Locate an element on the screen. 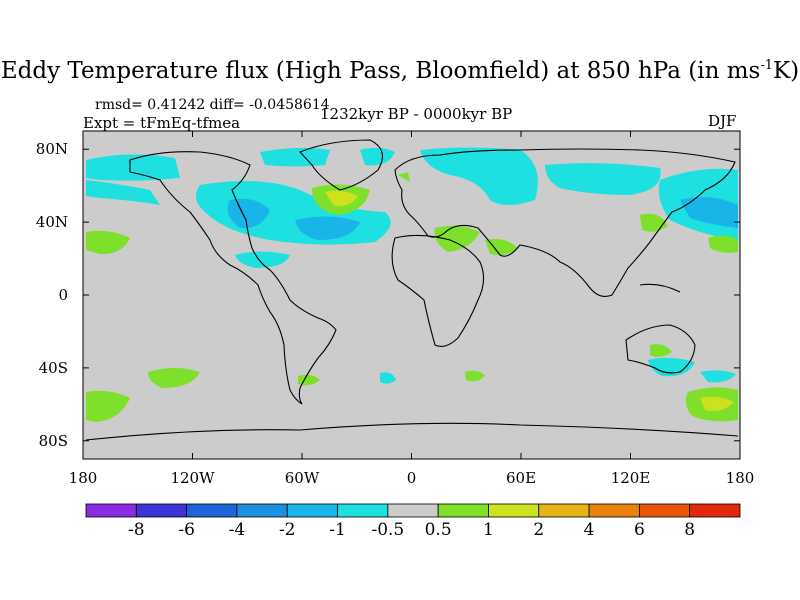 The image size is (800, 600). colorbar-label: -2 is located at coordinates (287, 530).